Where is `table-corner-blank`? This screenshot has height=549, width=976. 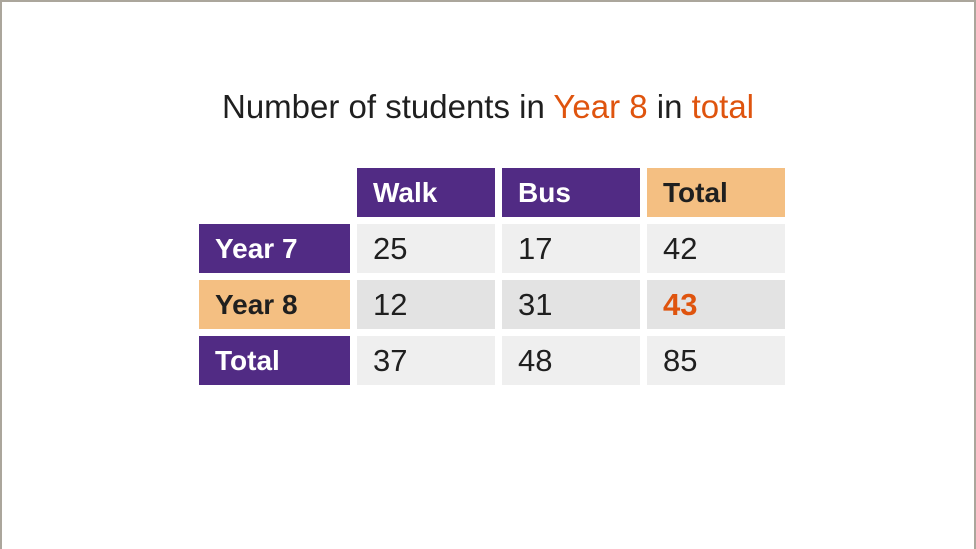 table-corner-blank is located at coordinates (274, 192).